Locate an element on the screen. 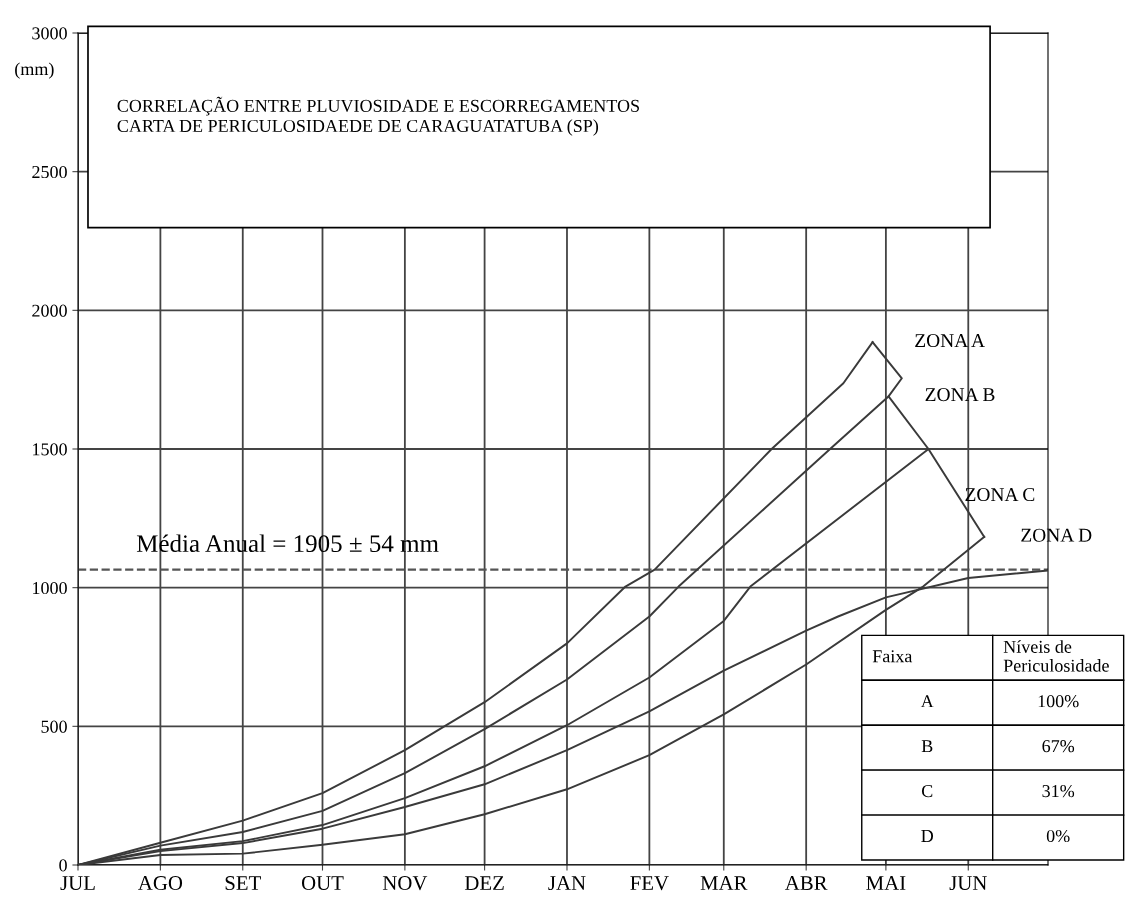  y-tick-label: 1000 is located at coordinates (50, 588).